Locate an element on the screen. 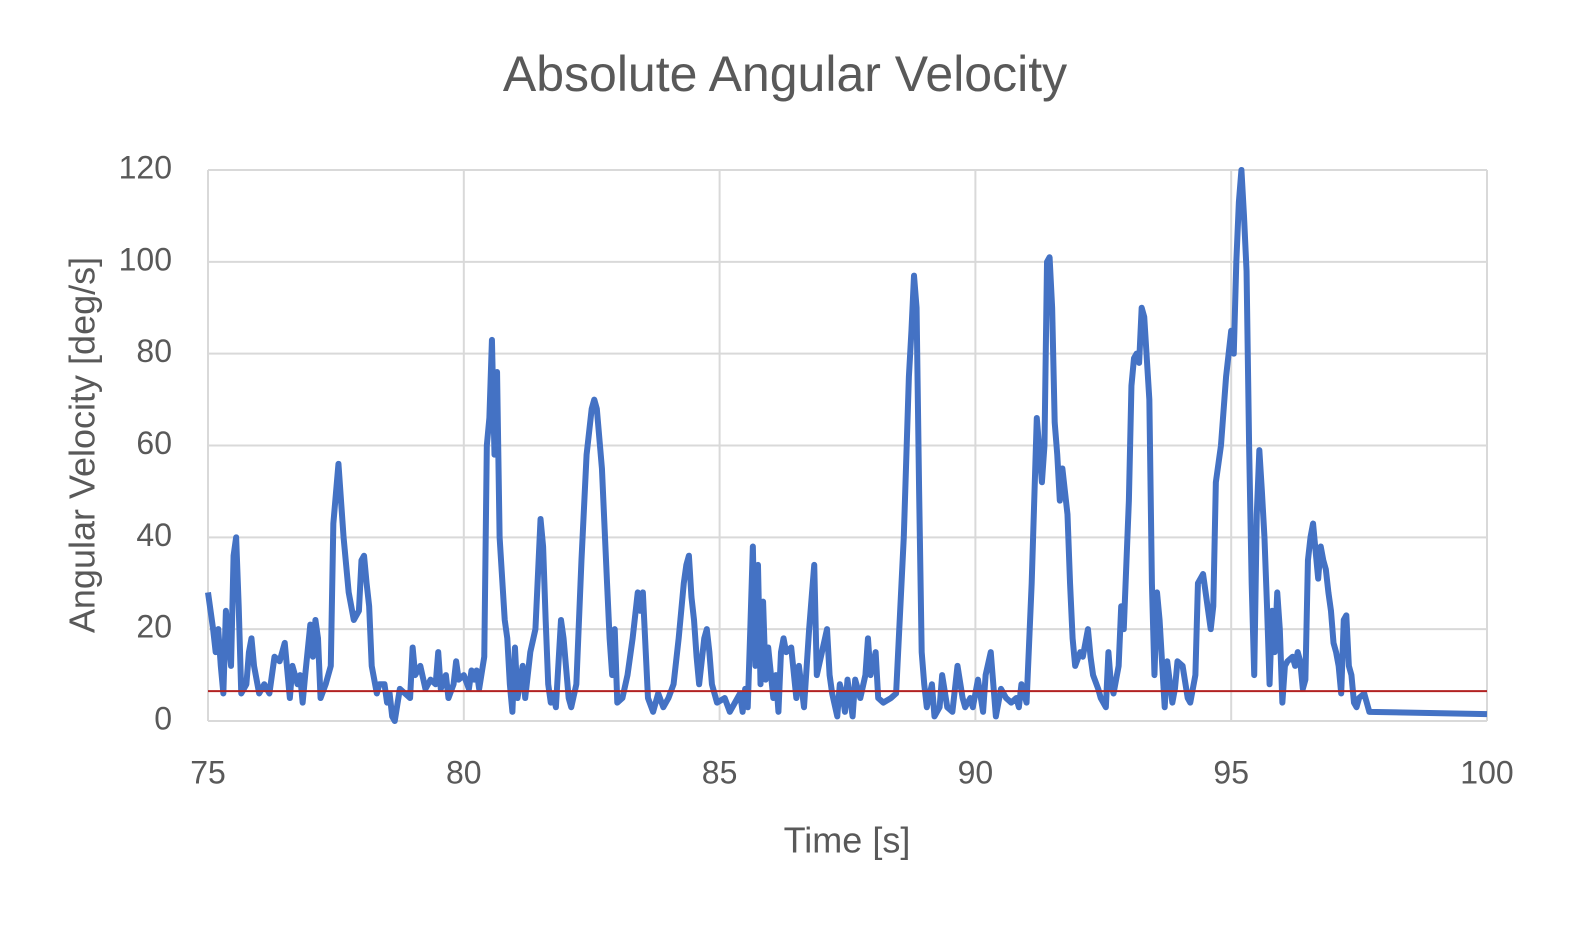 The image size is (1574, 934). y-tick-label: 20 is located at coordinates (154, 627).